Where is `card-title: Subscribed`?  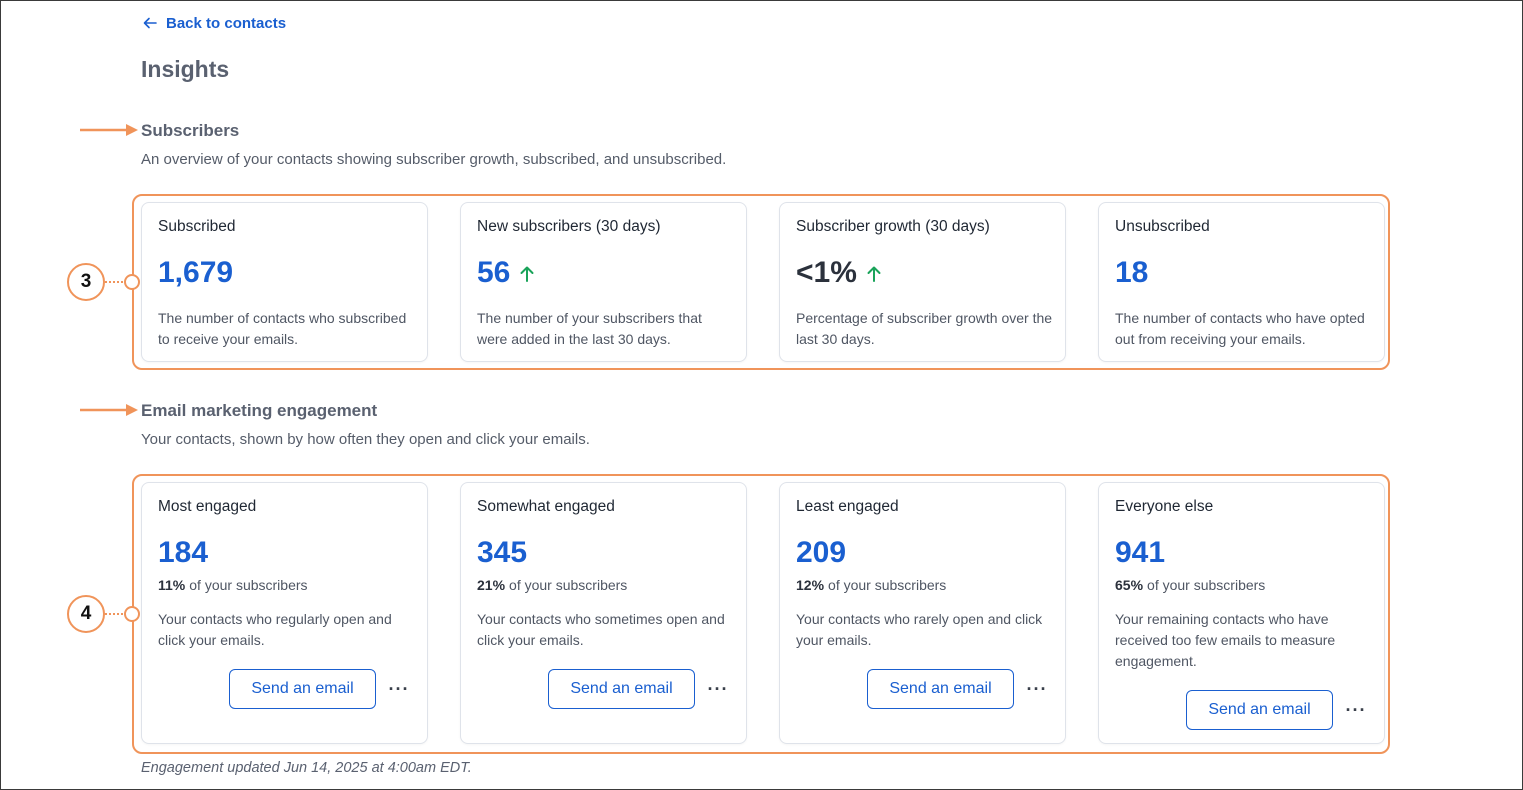
card-title: Subscribed is located at coordinates (197, 226).